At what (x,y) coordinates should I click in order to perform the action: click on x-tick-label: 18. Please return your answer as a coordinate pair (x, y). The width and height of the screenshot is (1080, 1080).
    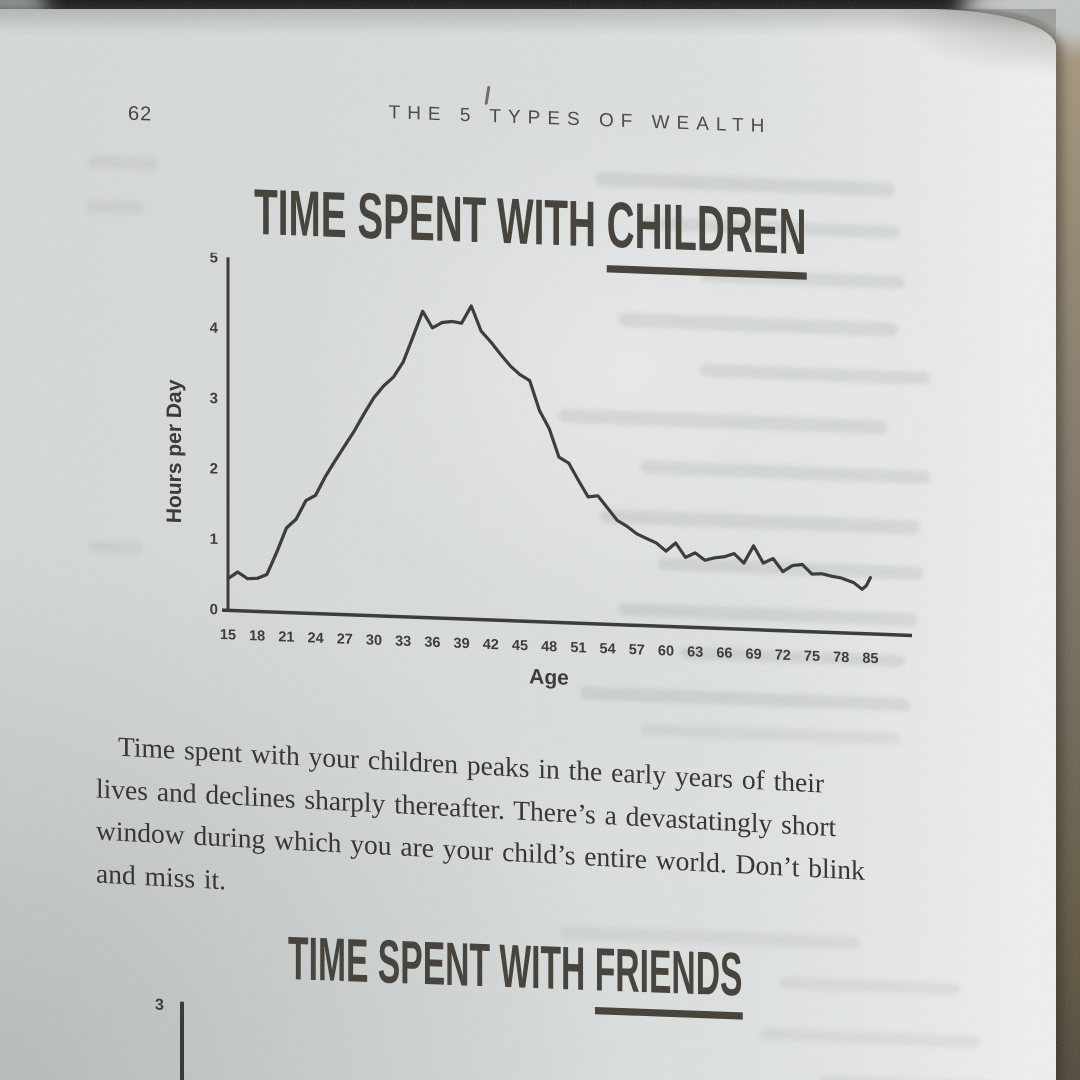
    Looking at the image, I should click on (257, 636).